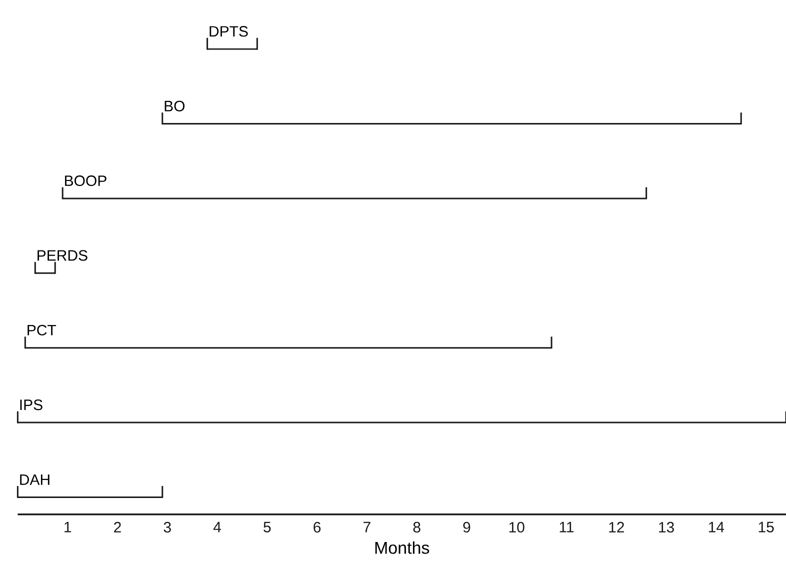 Image resolution: width=786 pixels, height=579 pixels. I want to click on x-axis-title: Months, so click(402, 547).